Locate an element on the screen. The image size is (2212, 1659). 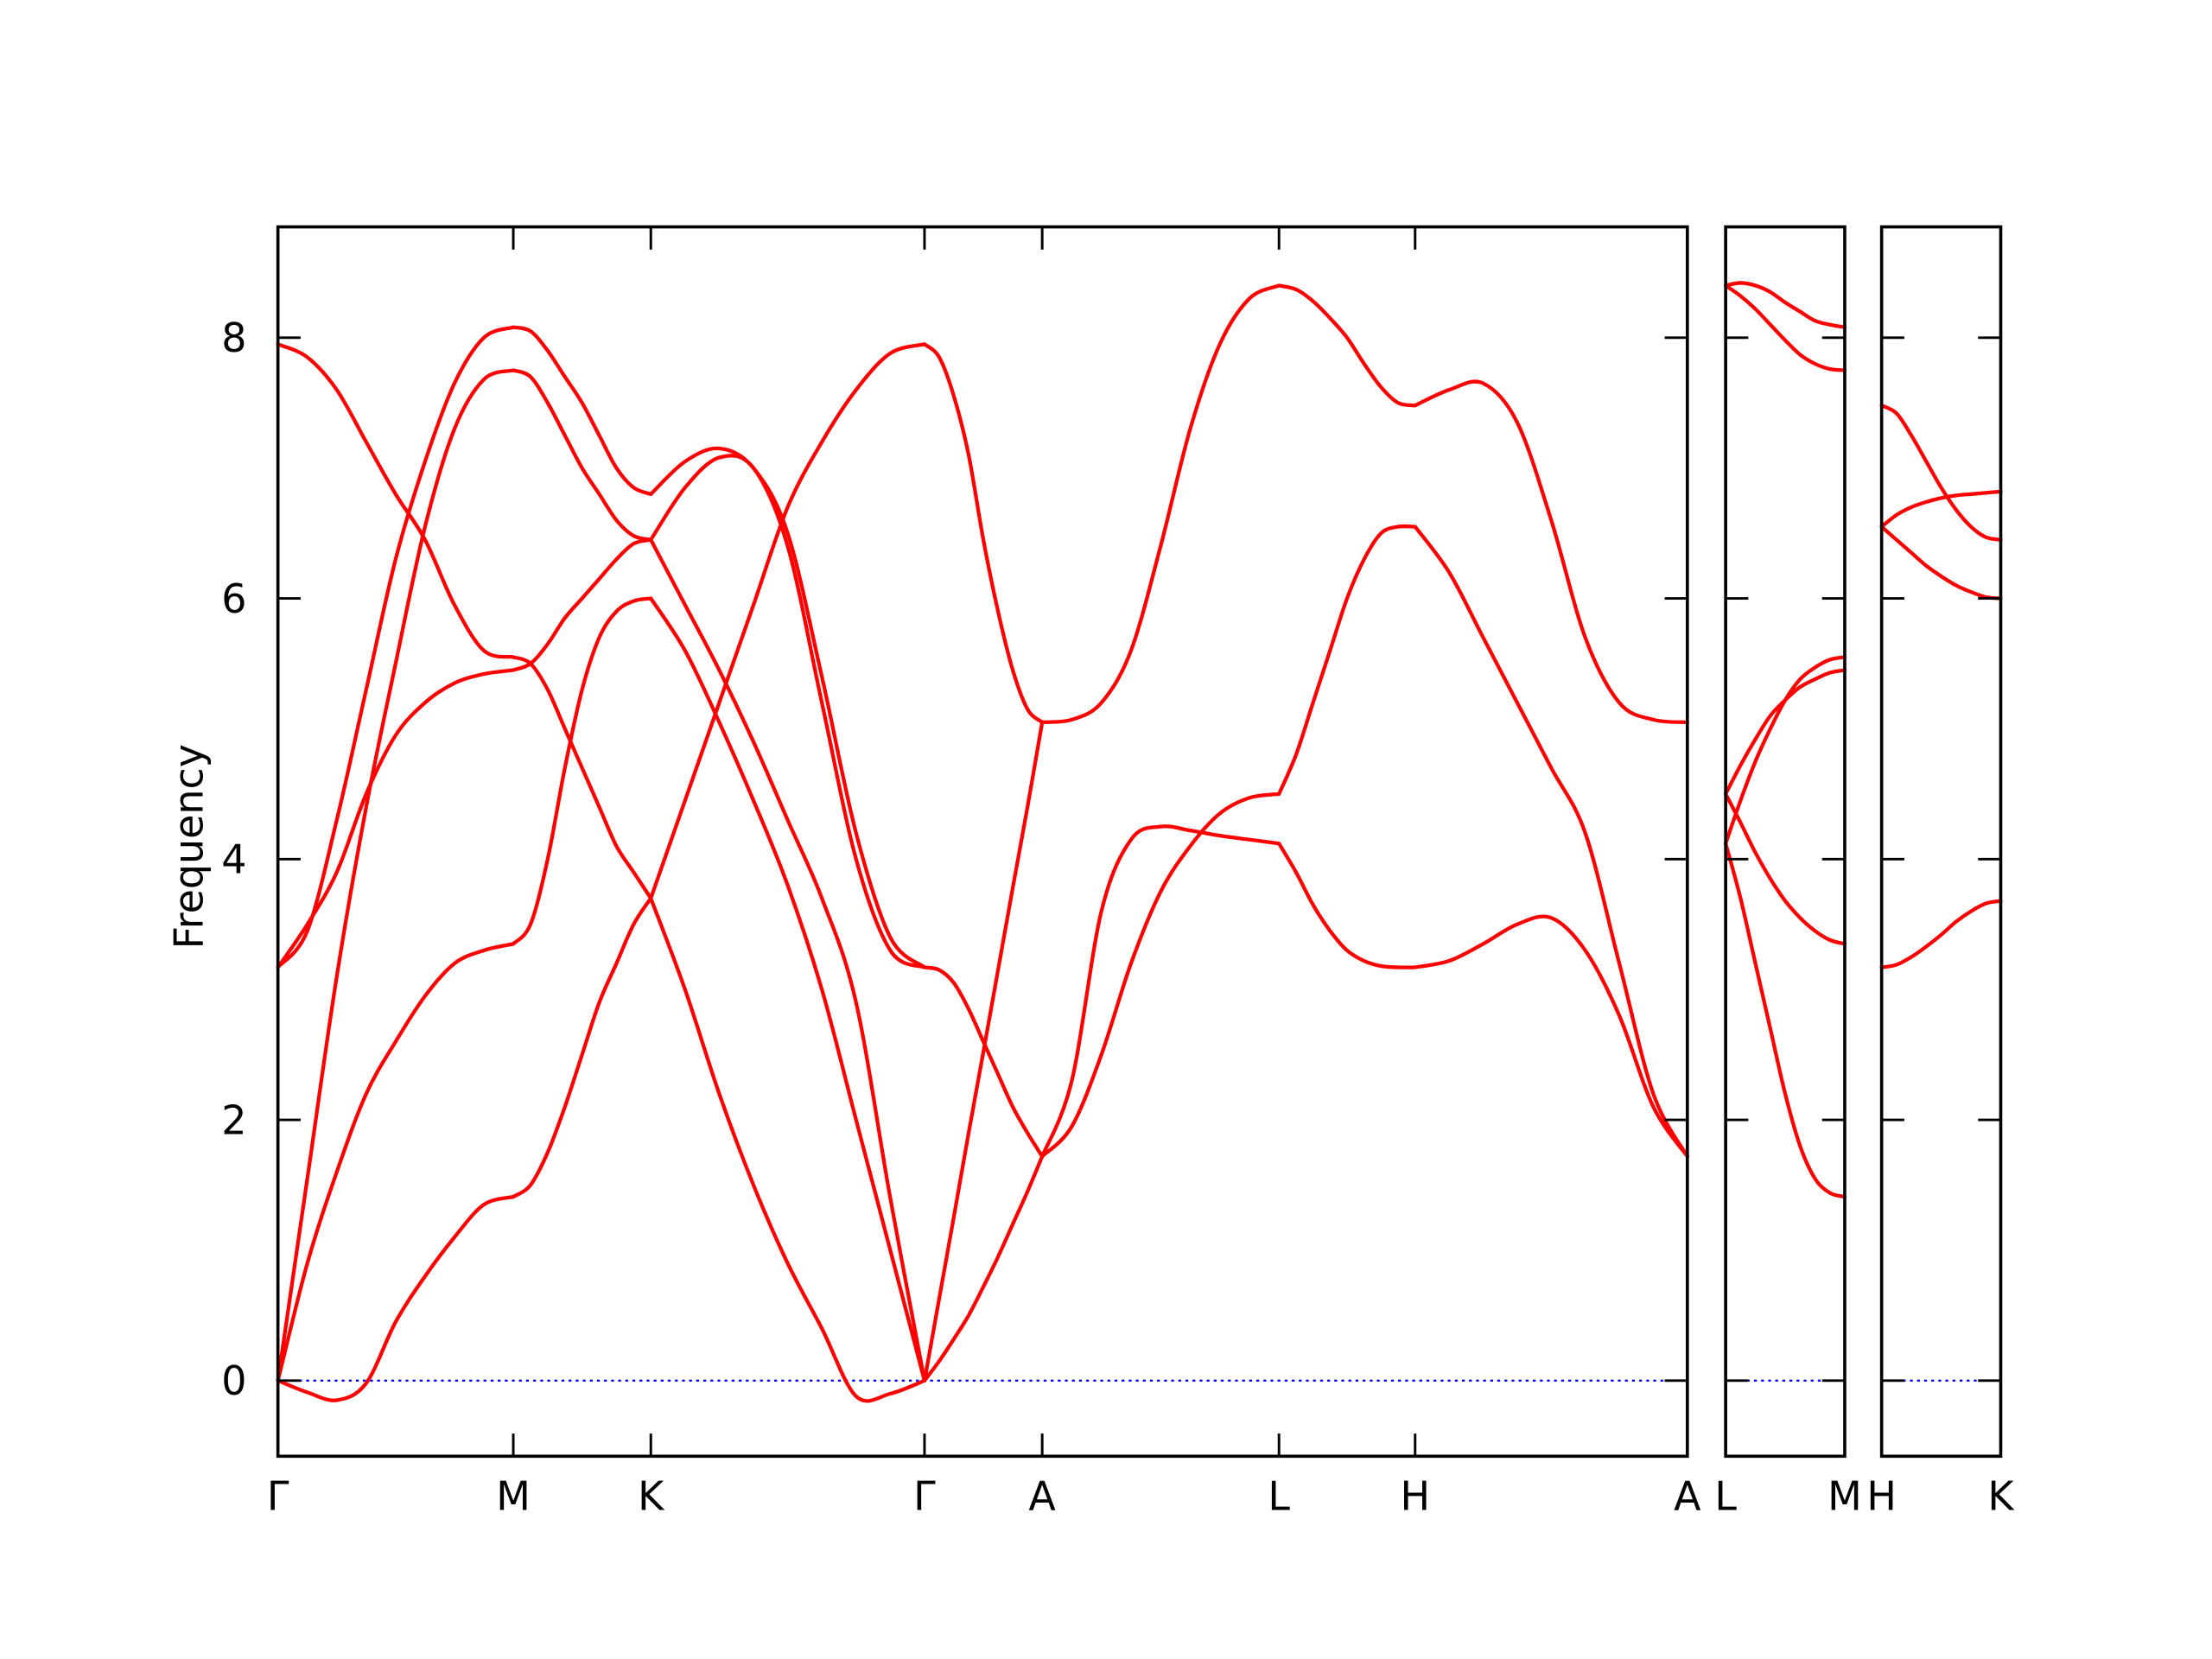
y-axis-label: Frequency is located at coordinates (189, 846).